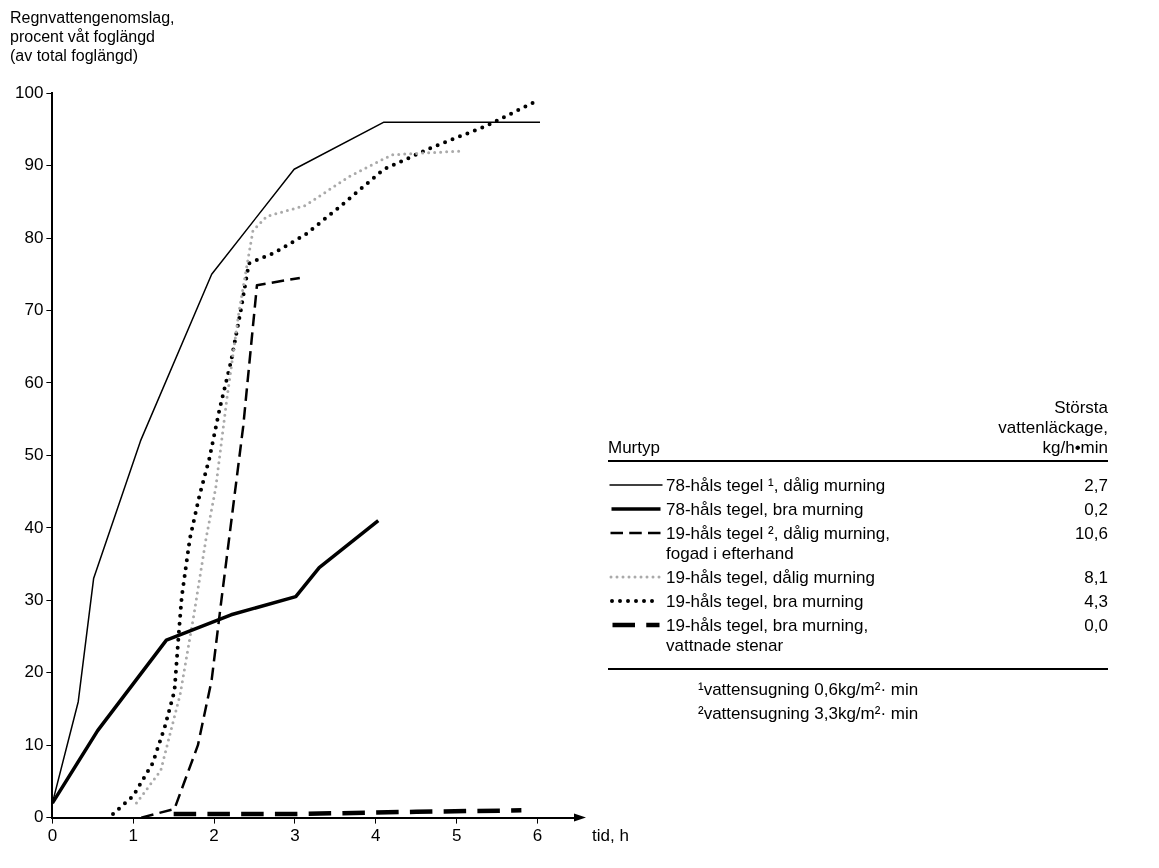 The height and width of the screenshot is (868, 1159). Describe the element at coordinates (133, 836) in the screenshot. I see `x-tick-label: 1` at that location.